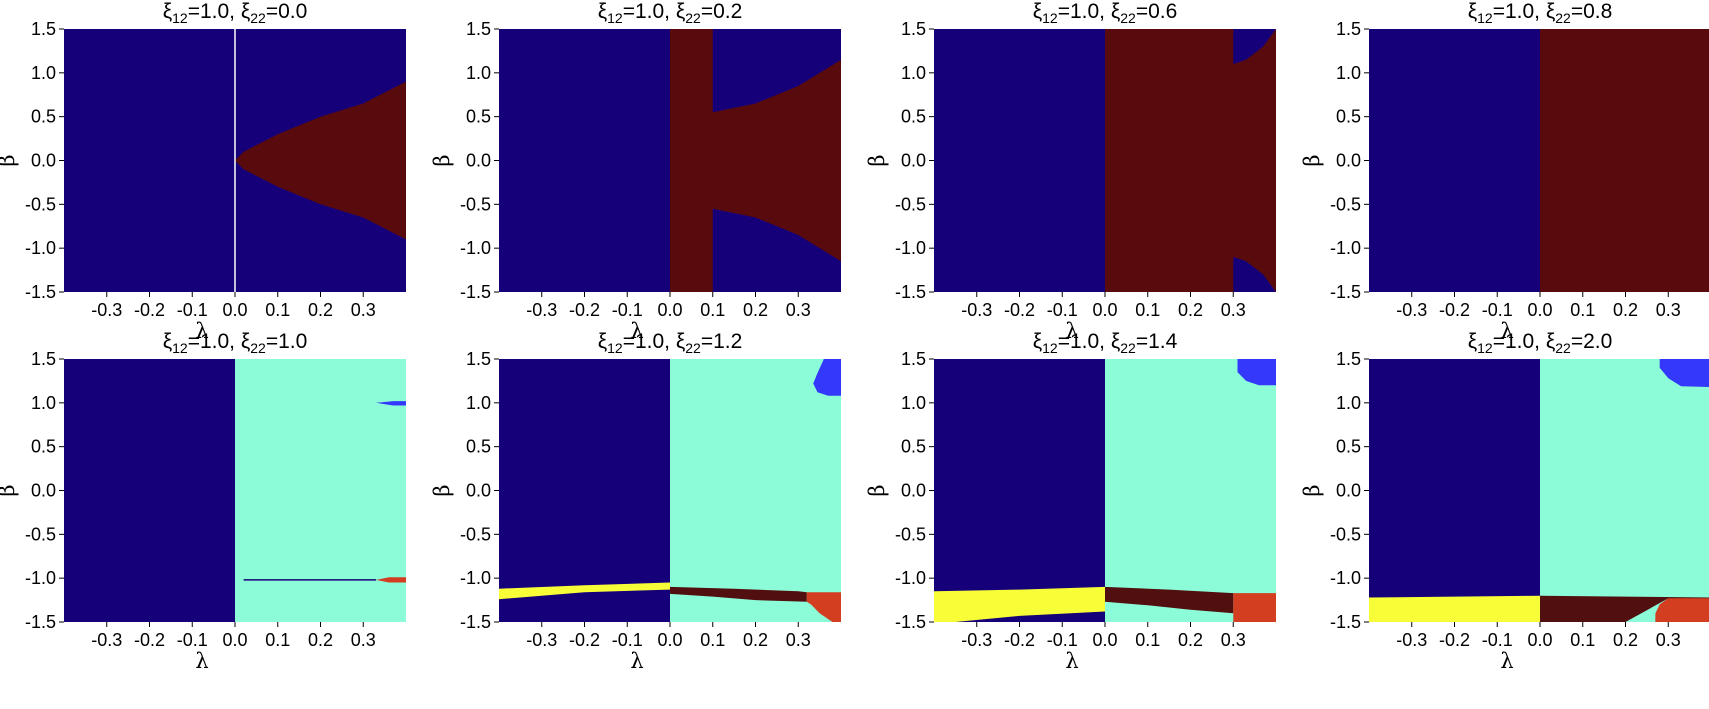 This screenshot has width=1709, height=709. I want to click on panel-title: ξ12=1.0, ξ22=0.2, so click(670, 13).